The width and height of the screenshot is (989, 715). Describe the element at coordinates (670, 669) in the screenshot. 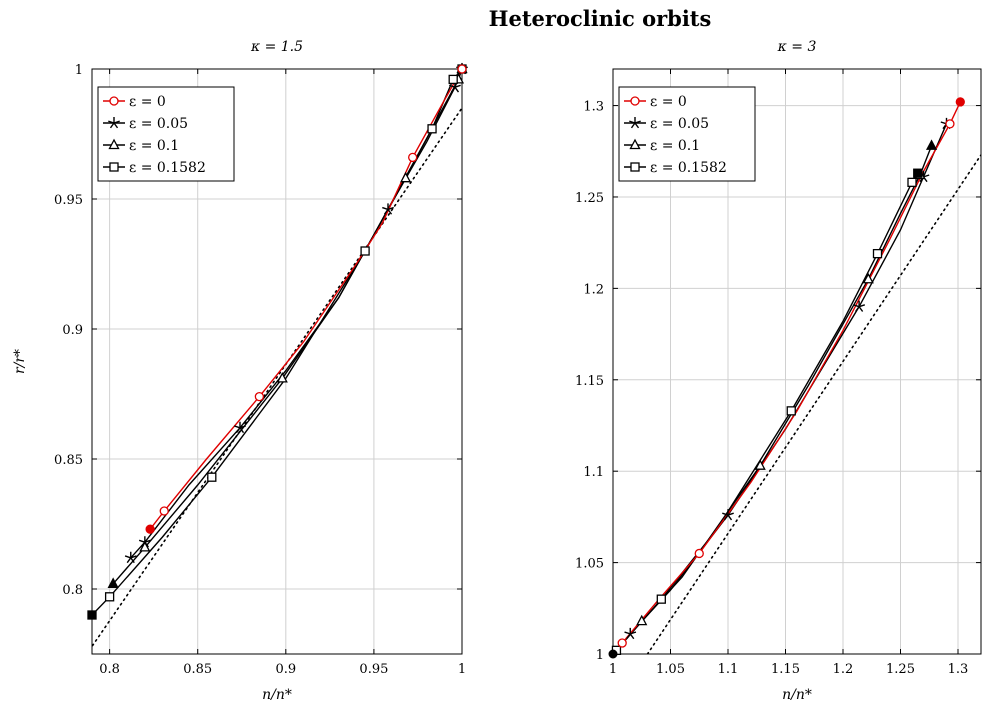

I see `x-tick-label: 1.05` at that location.